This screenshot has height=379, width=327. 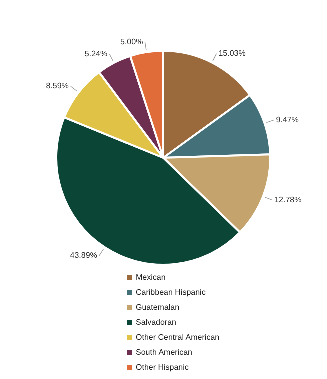 I want to click on data-label: 43.89%, so click(x=84, y=255).